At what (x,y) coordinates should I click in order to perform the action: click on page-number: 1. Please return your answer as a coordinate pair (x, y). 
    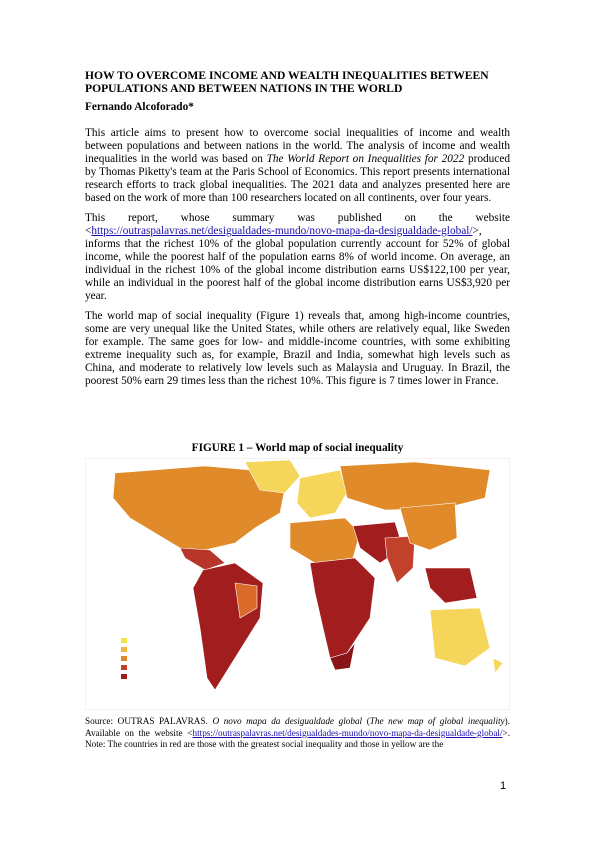
    Looking at the image, I should click on (503, 786).